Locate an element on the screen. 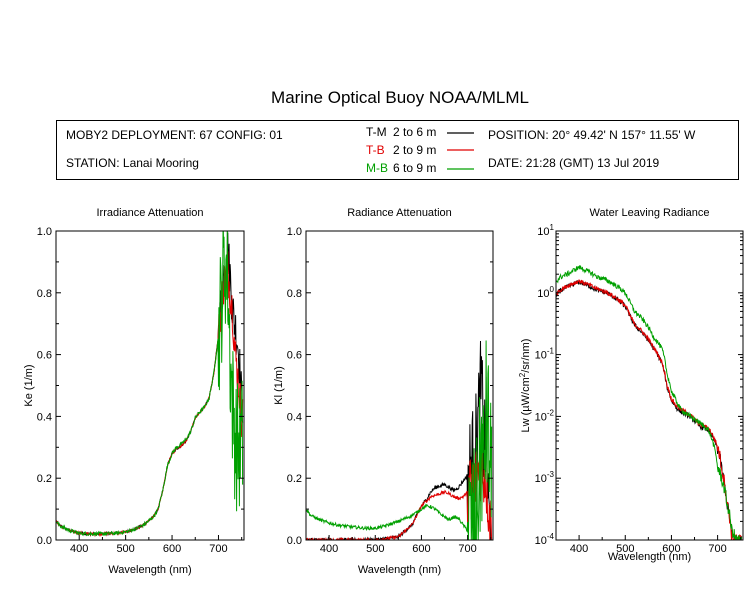  legend-range-tm: 2 to 6 m is located at coordinates (415, 132).